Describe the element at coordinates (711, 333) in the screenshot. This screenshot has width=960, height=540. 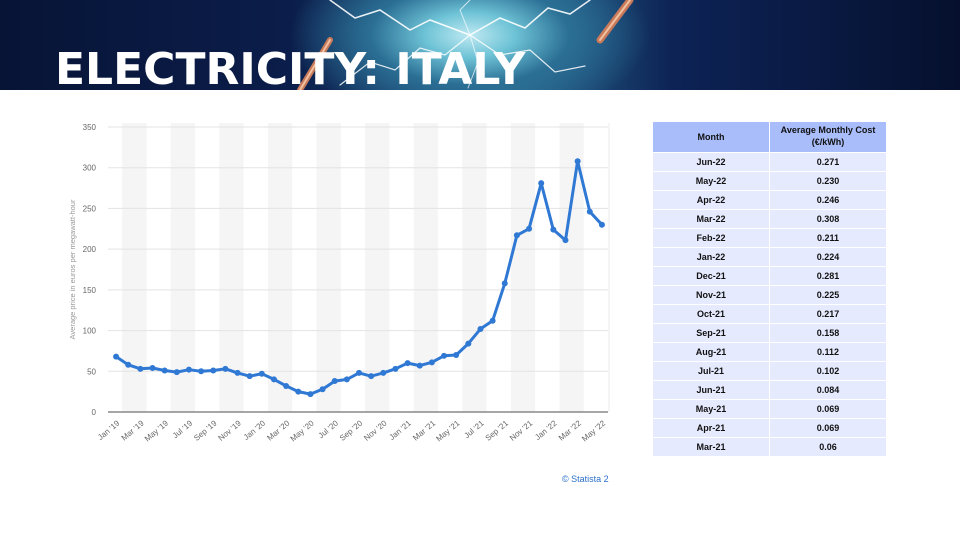
I see `table-cell-month: Sep-21` at that location.